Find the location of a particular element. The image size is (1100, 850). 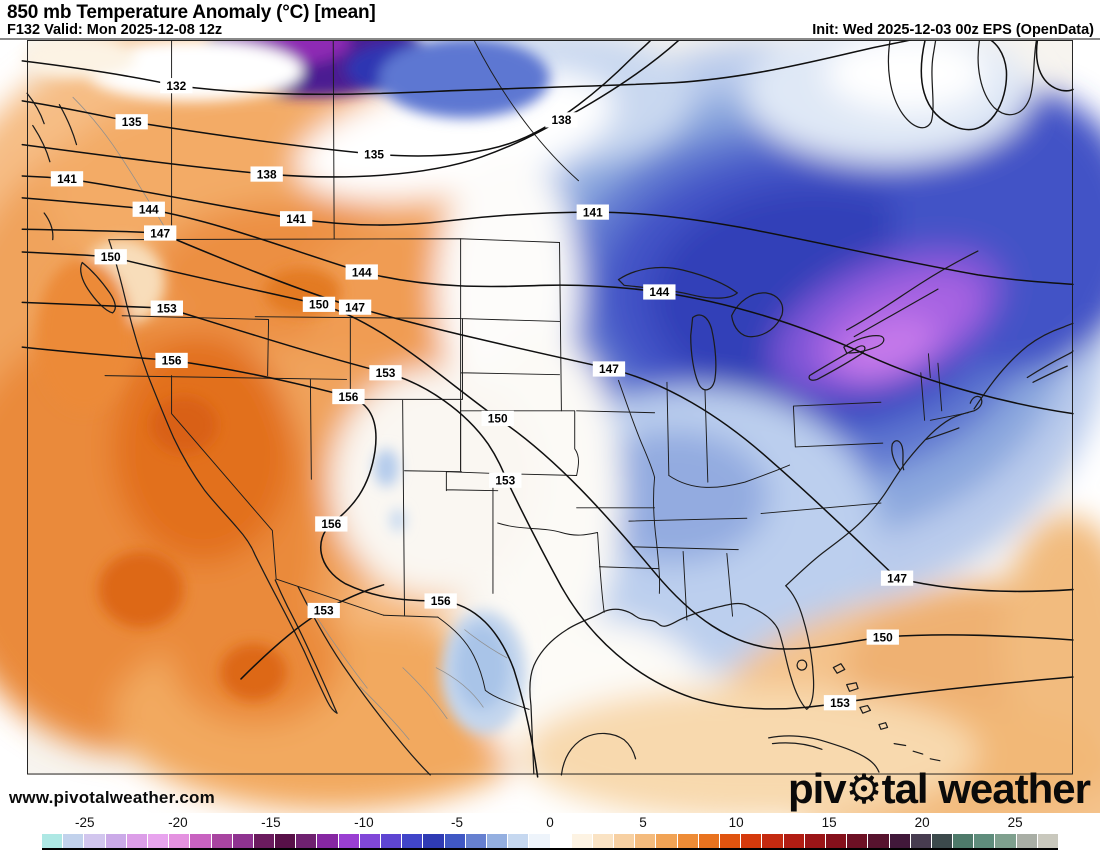

contour-label: 138 is located at coordinates (561, 120).